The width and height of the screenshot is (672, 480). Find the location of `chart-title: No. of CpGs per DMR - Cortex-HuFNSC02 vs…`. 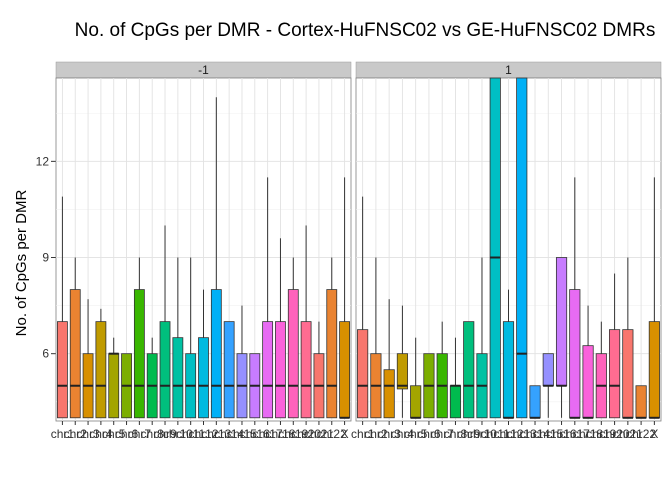

chart-title: No. of CpGs per DMR - Cortex-HuFNSC02 vs… is located at coordinates (365, 30).